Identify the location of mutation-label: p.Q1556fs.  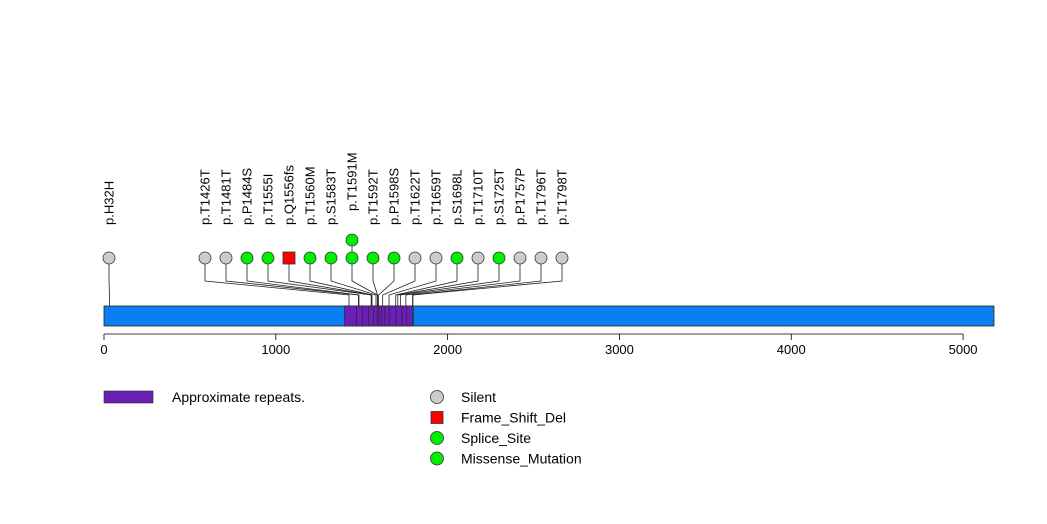
(289, 195).